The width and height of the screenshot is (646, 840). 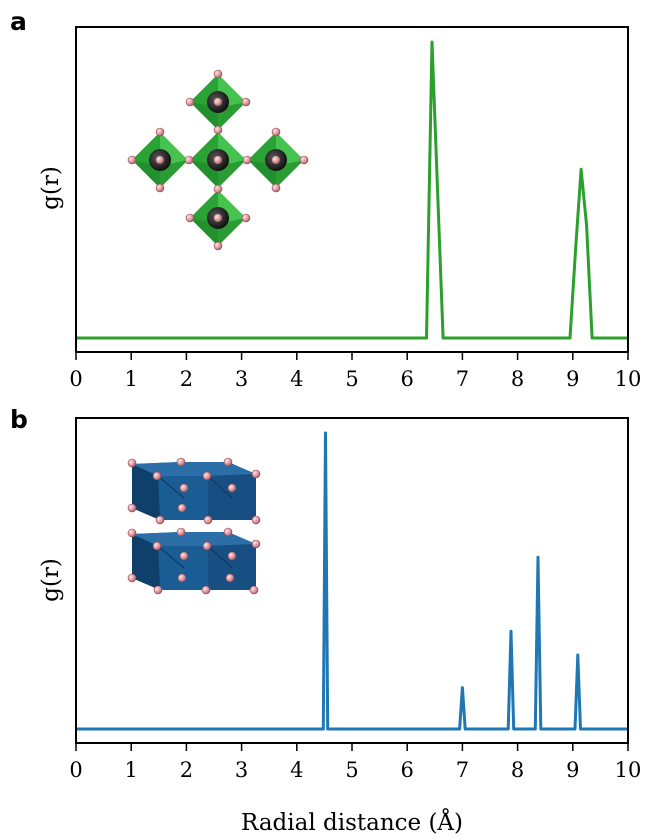 I want to click on panel-a-ylabel: g(r), so click(x=51, y=188).